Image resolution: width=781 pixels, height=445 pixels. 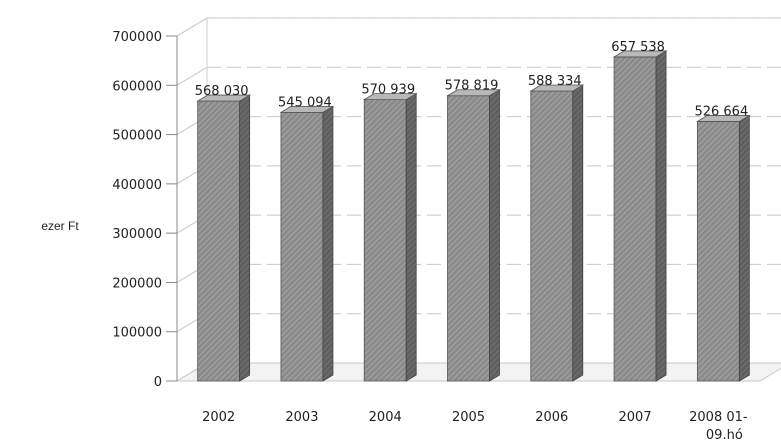 I want to click on y-tick-label: 500000, so click(x=137, y=136).